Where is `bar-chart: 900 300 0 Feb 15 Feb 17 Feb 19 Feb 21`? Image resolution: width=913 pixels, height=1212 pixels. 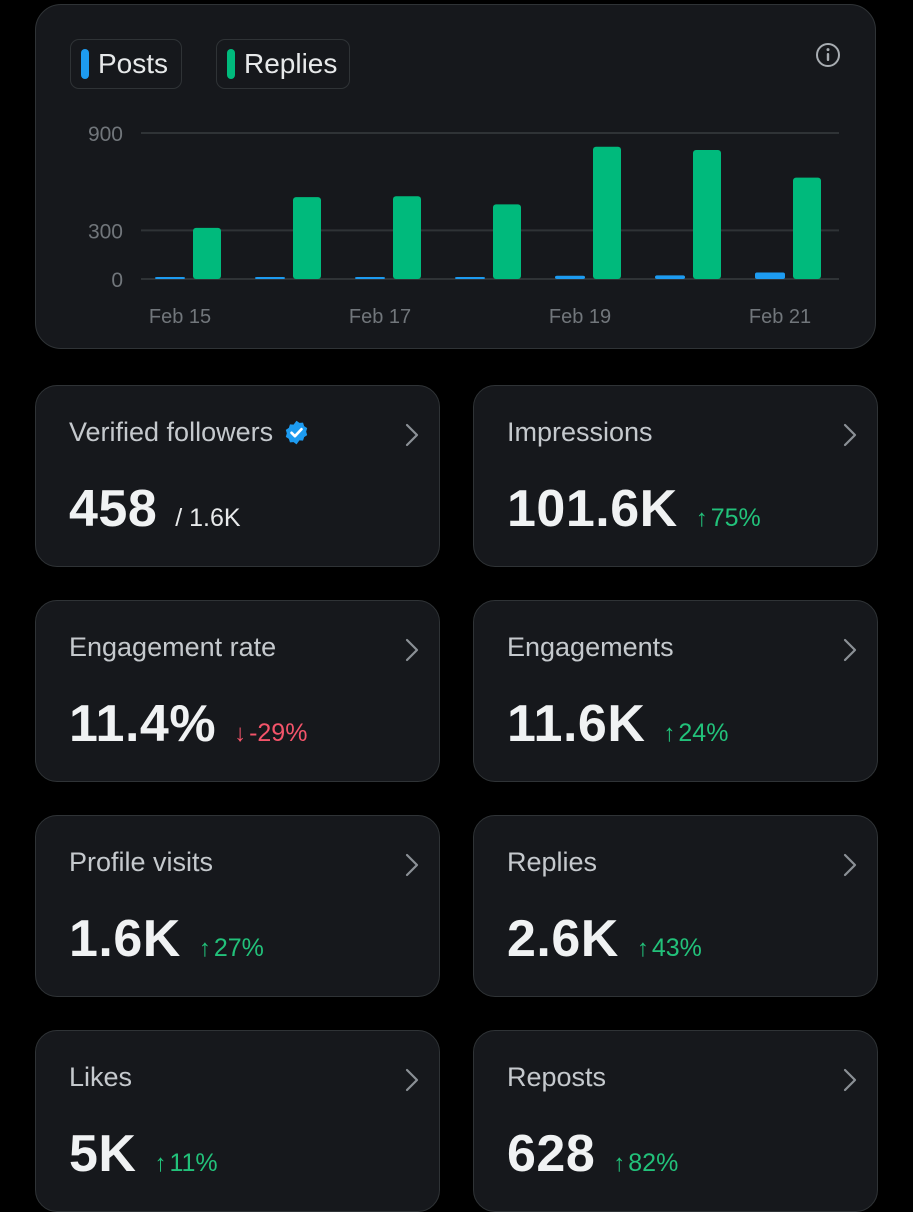
bar-chart: 900 300 0 Feb 15 Feb 17 Feb 19 Feb 21 is located at coordinates (463, 225).